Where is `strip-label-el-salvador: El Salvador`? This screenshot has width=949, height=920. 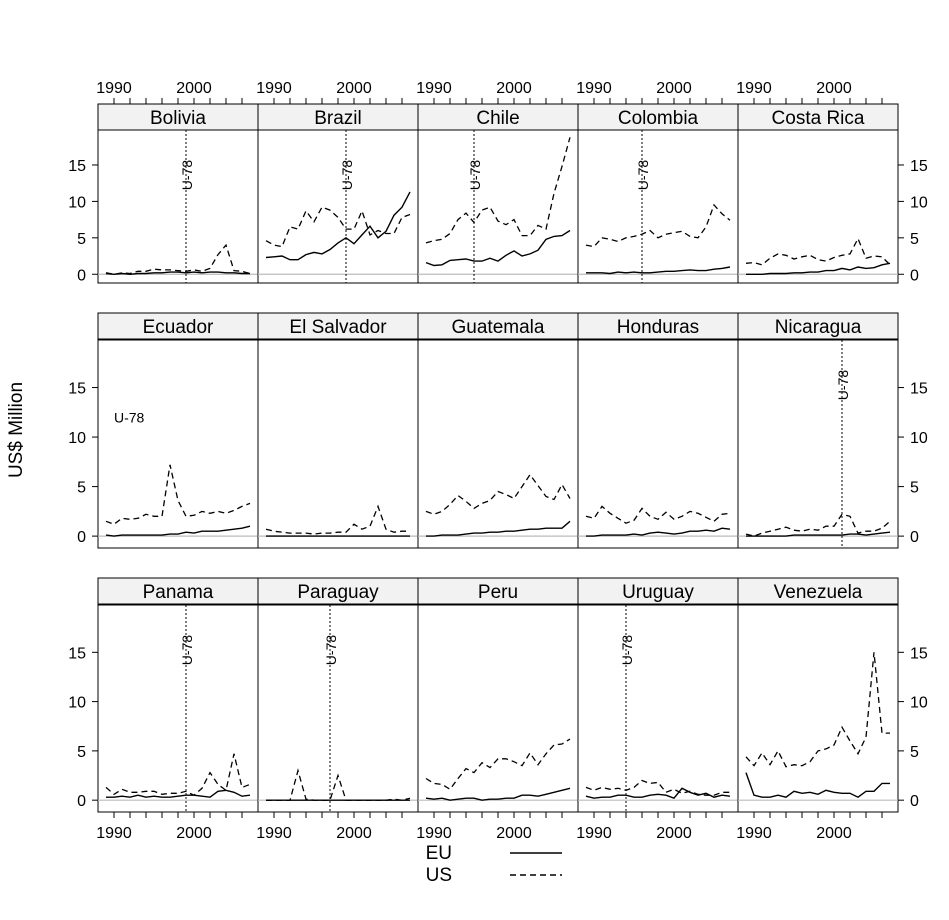 strip-label-el-salvador: El Salvador is located at coordinates (338, 327).